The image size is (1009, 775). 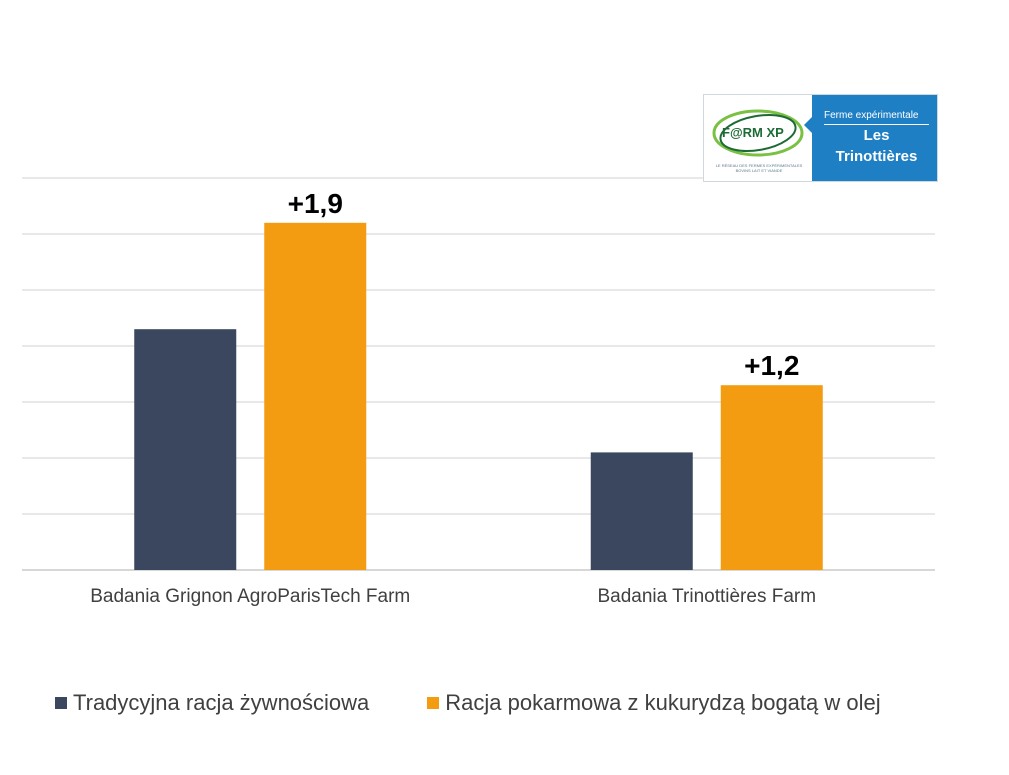 I want to click on logo-subtitle: Ferme expérimentale, so click(x=876, y=117).